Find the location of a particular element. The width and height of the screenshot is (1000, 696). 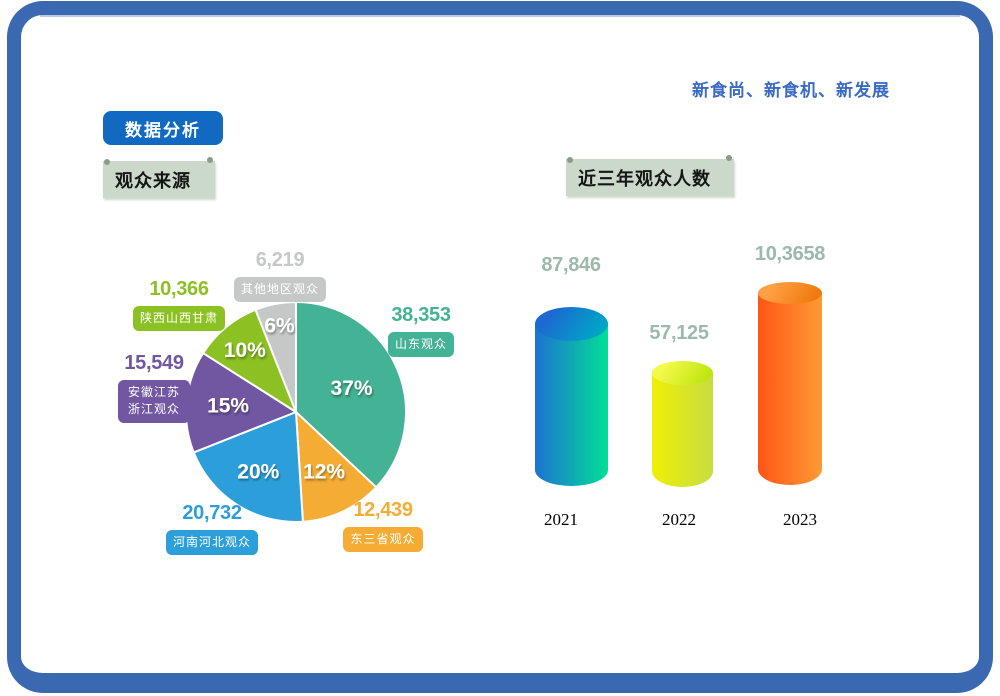

pie-category-tag: 其他地区观众 is located at coordinates (279, 290).